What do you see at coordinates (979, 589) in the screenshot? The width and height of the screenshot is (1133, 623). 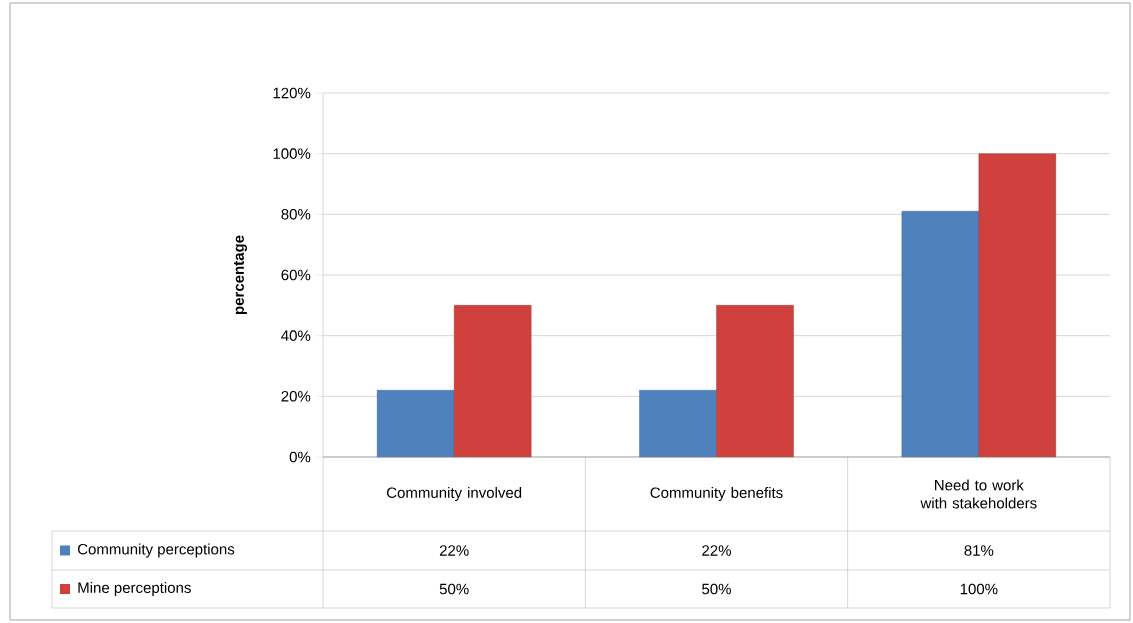 I see `data-label: 100%` at bounding box center [979, 589].